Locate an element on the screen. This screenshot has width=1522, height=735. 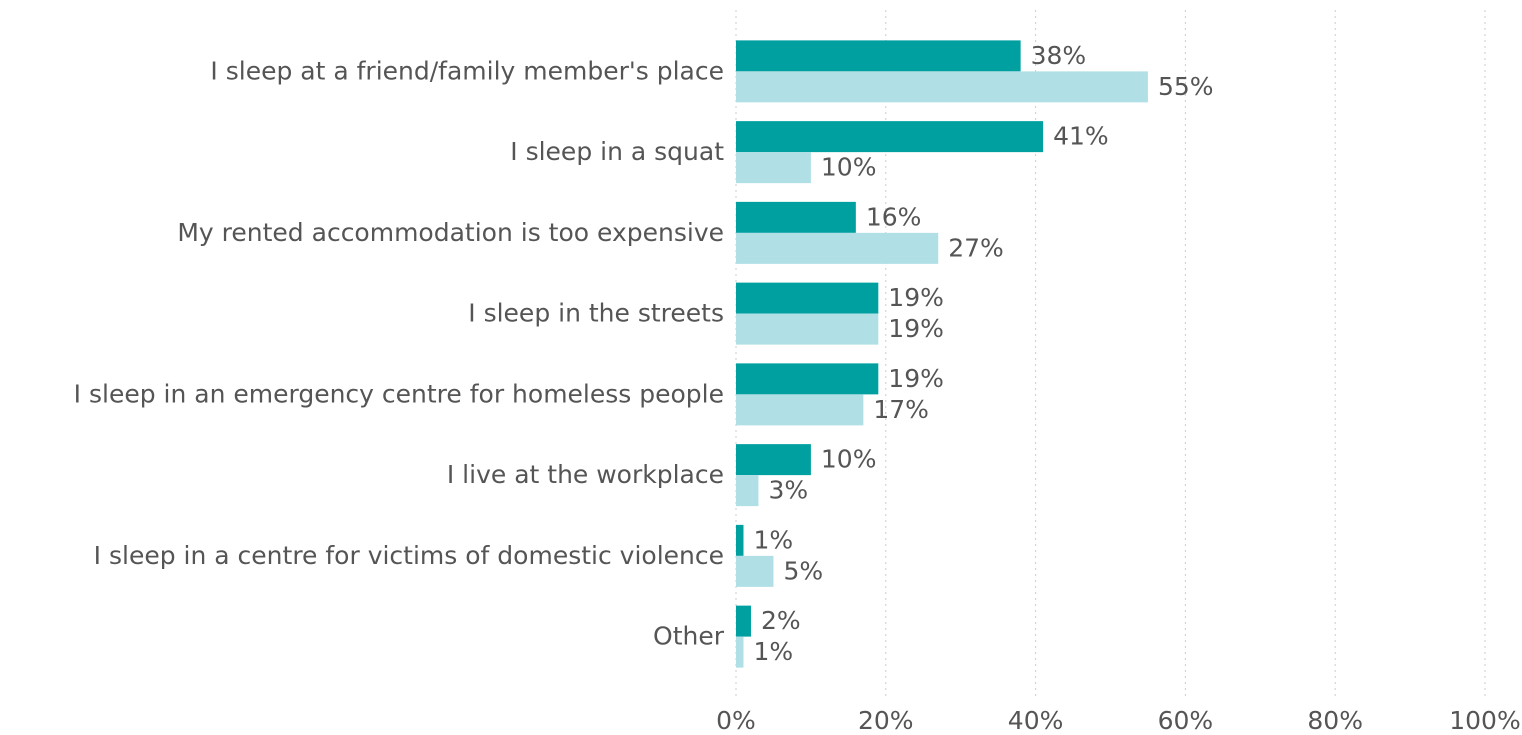
value-label: 17% is located at coordinates (901, 409).